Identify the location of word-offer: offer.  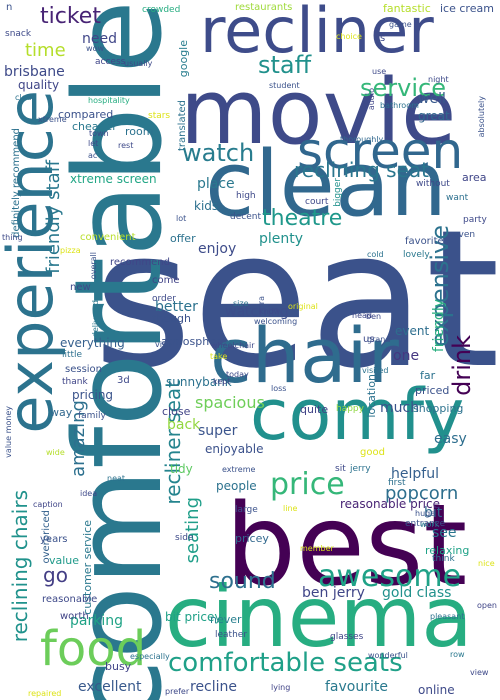
(183, 238).